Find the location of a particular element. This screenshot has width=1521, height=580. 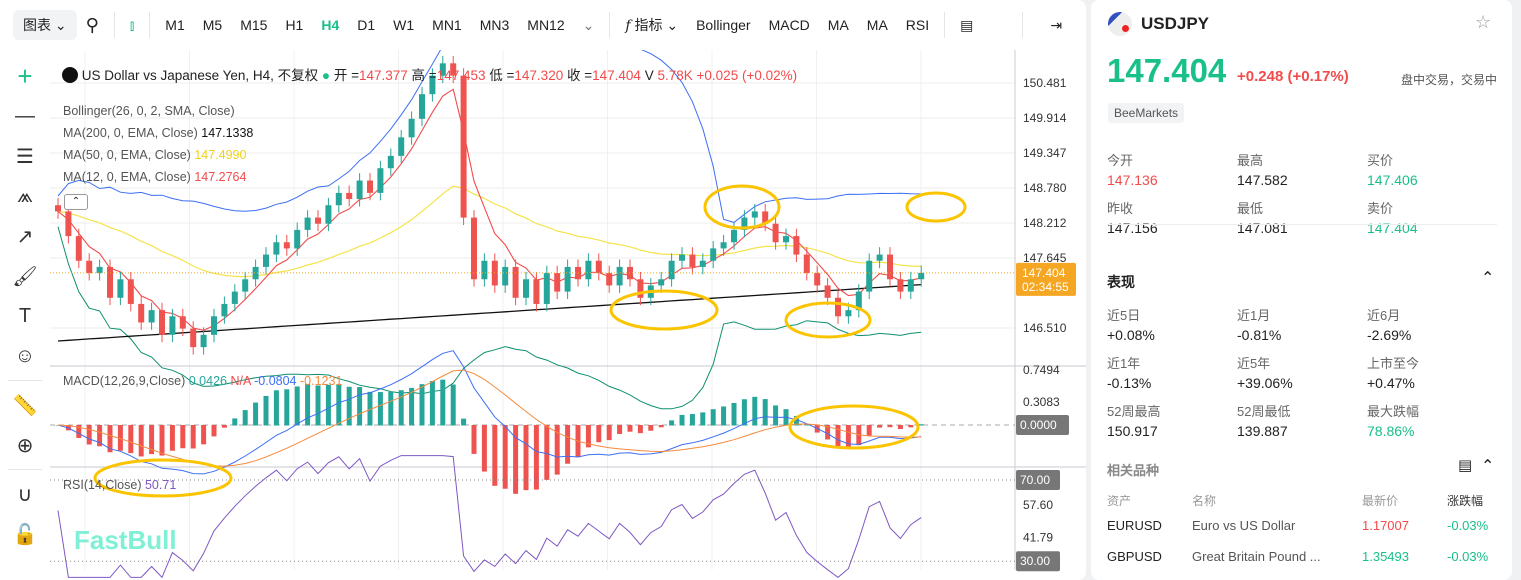

timeframe-mn1: MN1 is located at coordinates (447, 25).